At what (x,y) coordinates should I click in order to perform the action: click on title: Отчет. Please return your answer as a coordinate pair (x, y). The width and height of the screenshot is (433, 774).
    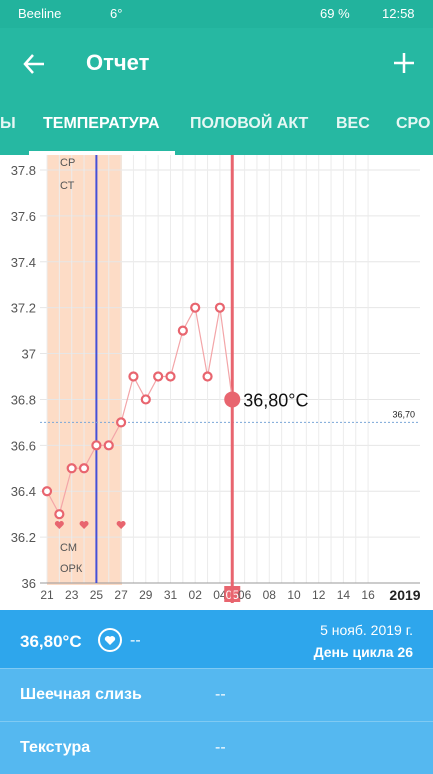
    Looking at the image, I should click on (118, 62).